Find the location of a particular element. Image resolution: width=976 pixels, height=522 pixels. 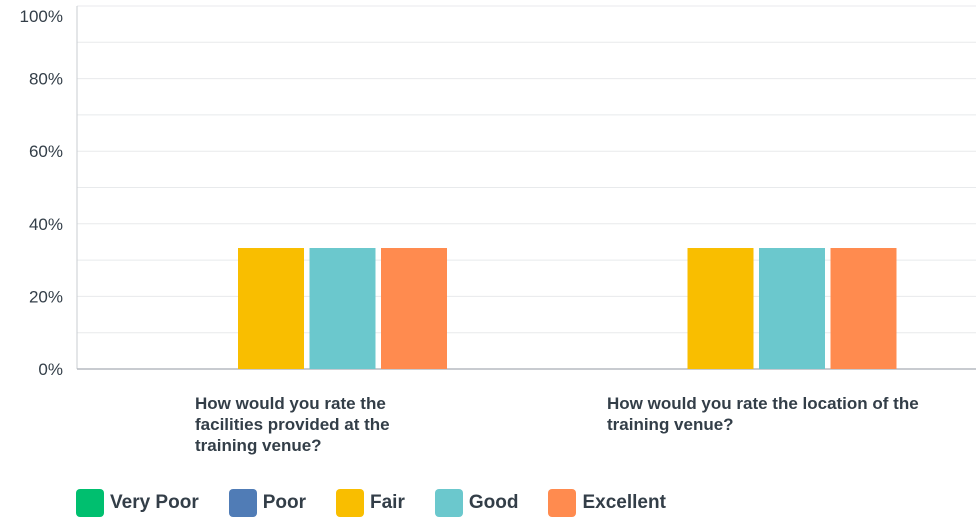

y-tick-label-0: 0% is located at coordinates (50, 369).